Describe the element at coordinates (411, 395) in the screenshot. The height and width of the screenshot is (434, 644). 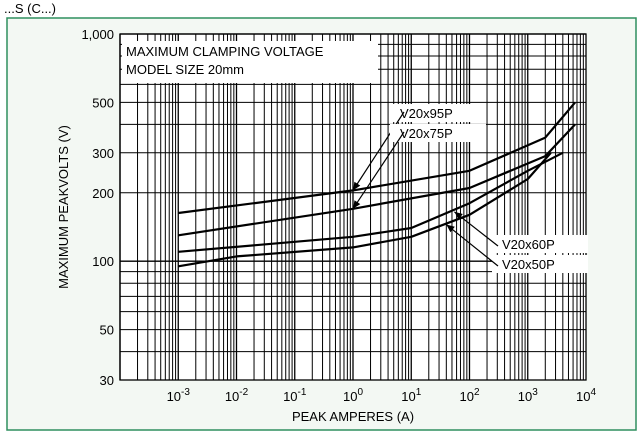
I see `x-tick-label: 10¹` at that location.